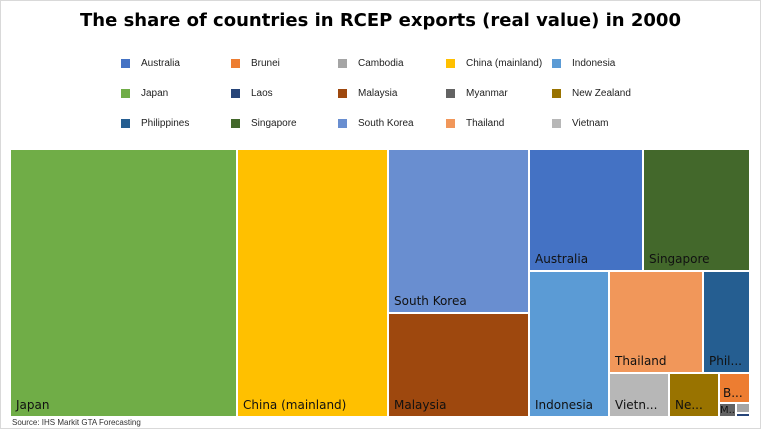 Image resolution: width=761 pixels, height=429 pixels. What do you see at coordinates (378, 93) in the screenshot?
I see `legend-label: Malaysia` at bounding box center [378, 93].